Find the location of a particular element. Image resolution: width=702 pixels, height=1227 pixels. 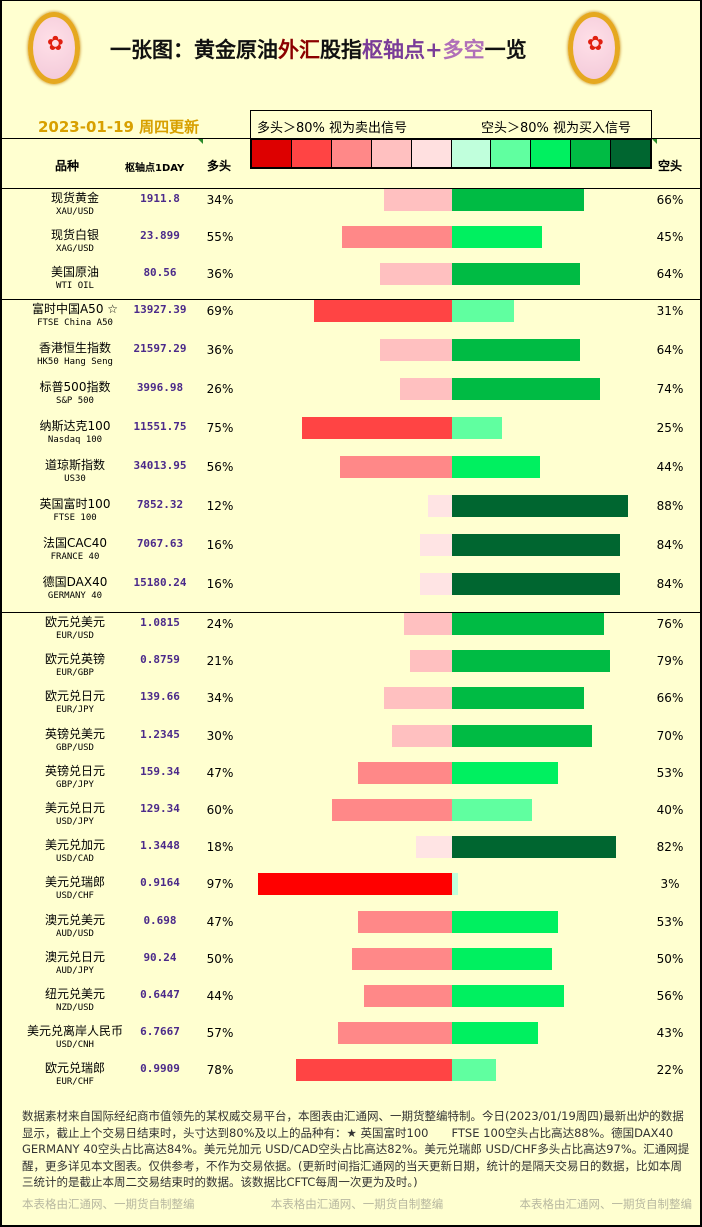

instrument-cn: 英镑兑美元 is located at coordinates (74, 733).